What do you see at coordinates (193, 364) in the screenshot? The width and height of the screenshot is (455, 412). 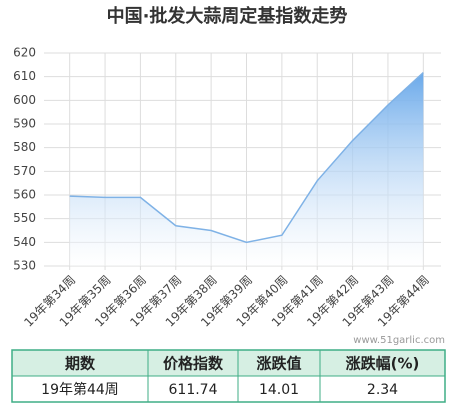 I see `table-header: 价格指数` at bounding box center [193, 364].